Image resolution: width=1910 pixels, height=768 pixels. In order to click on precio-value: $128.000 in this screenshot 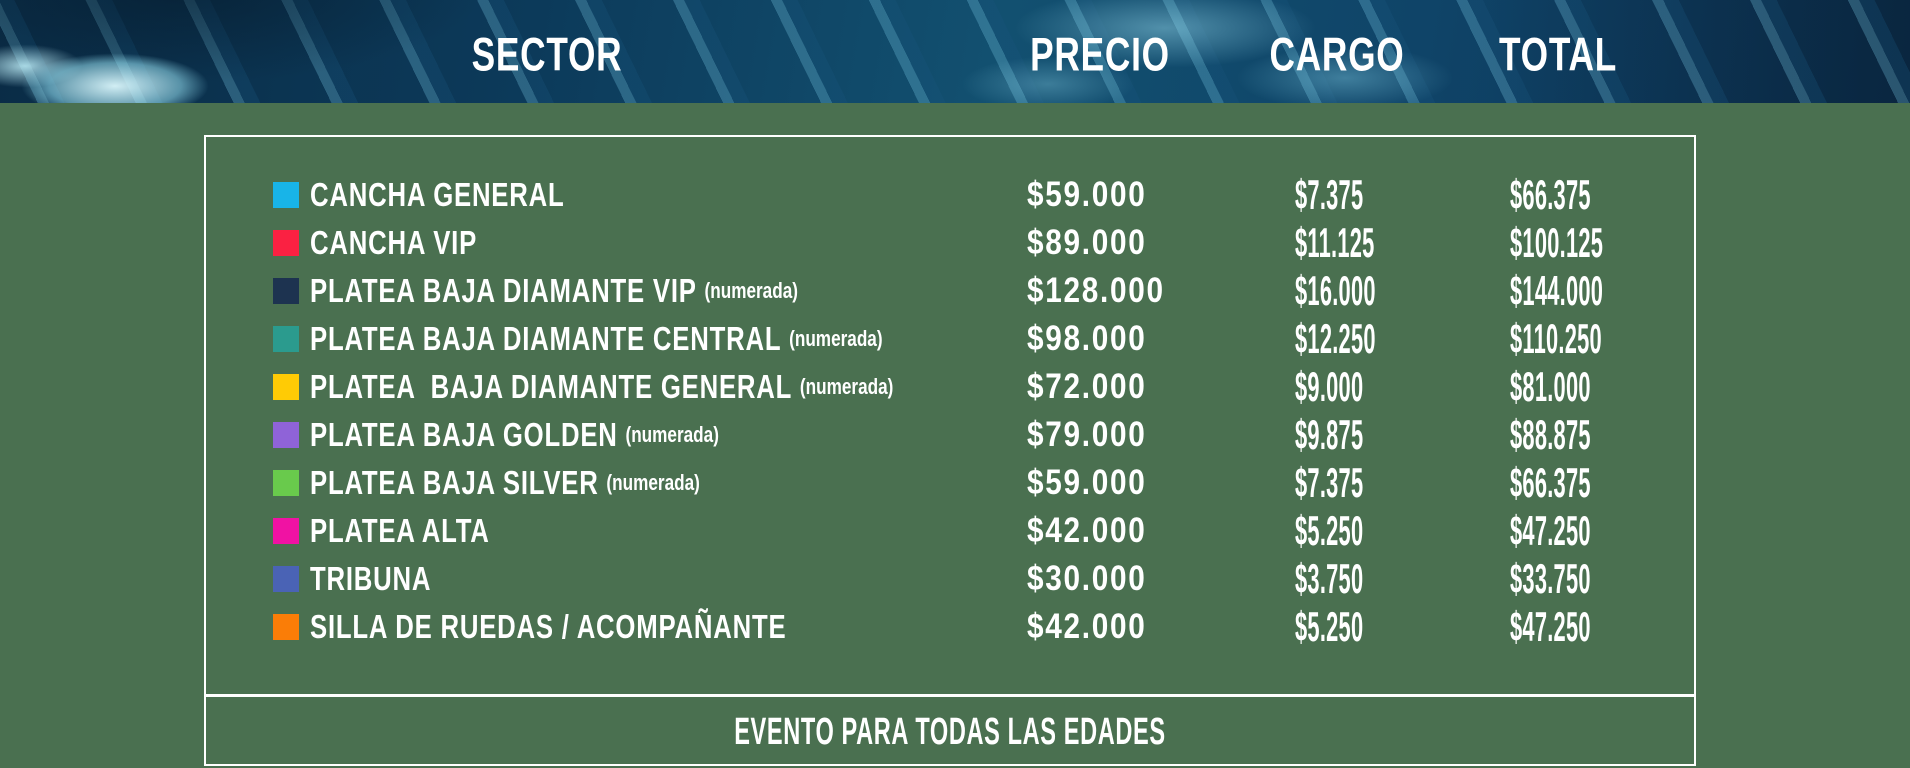, I will do `click(1096, 290)`.